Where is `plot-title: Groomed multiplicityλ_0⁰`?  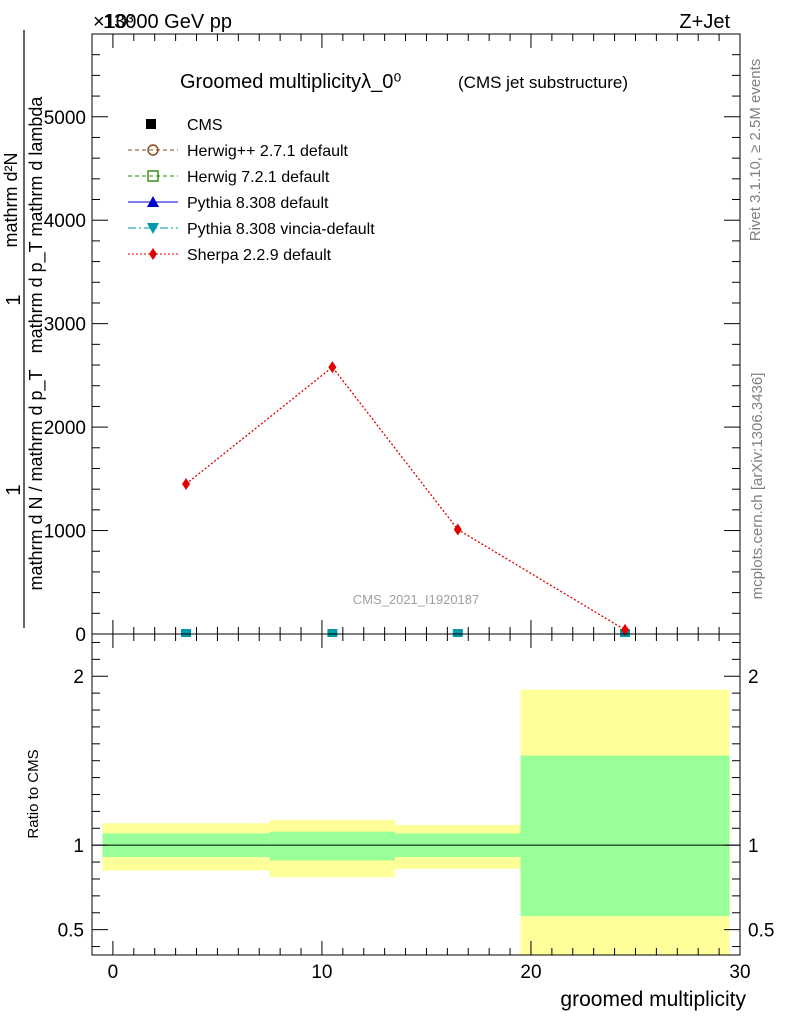 plot-title: Groomed multiplicityλ_0⁰ is located at coordinates (290, 82).